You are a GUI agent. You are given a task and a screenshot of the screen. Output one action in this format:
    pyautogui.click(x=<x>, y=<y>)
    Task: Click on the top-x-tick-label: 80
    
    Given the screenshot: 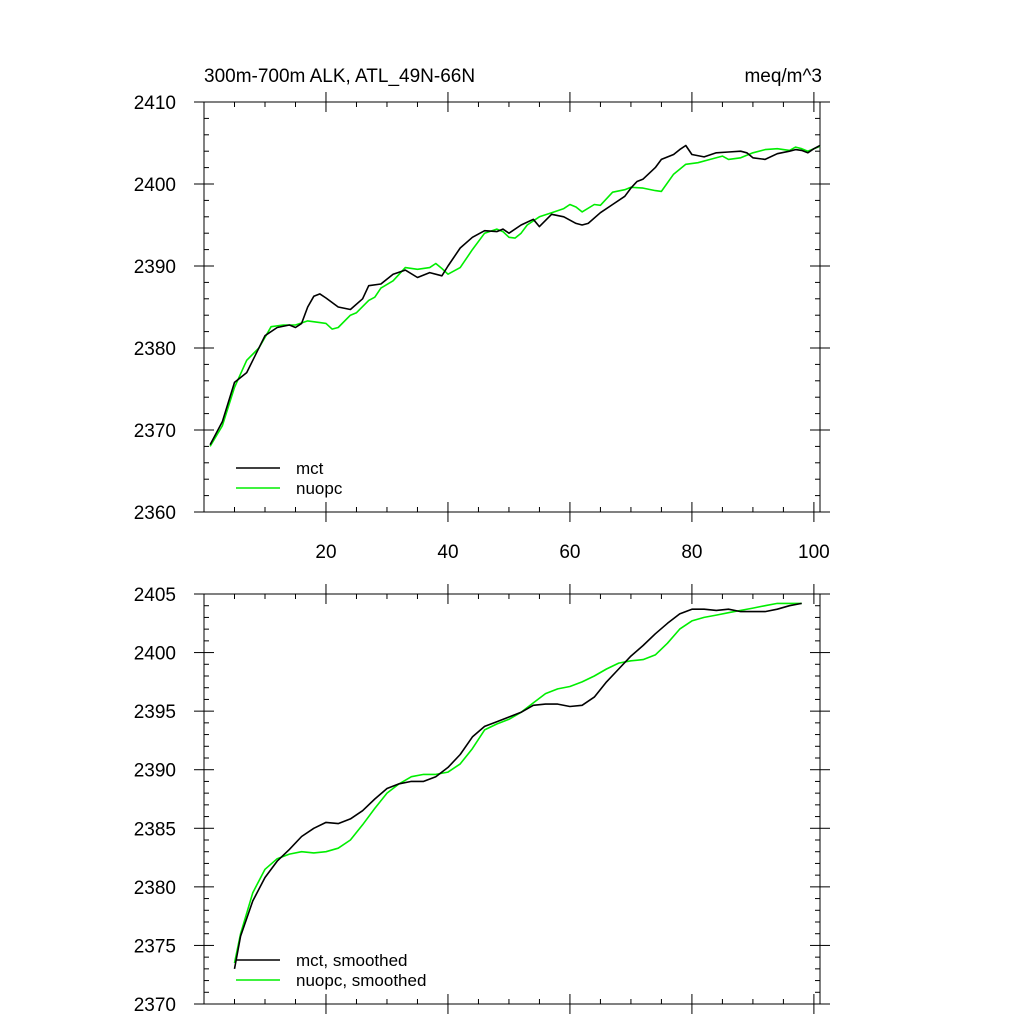 What is the action you would take?
    pyautogui.click(x=691, y=552)
    